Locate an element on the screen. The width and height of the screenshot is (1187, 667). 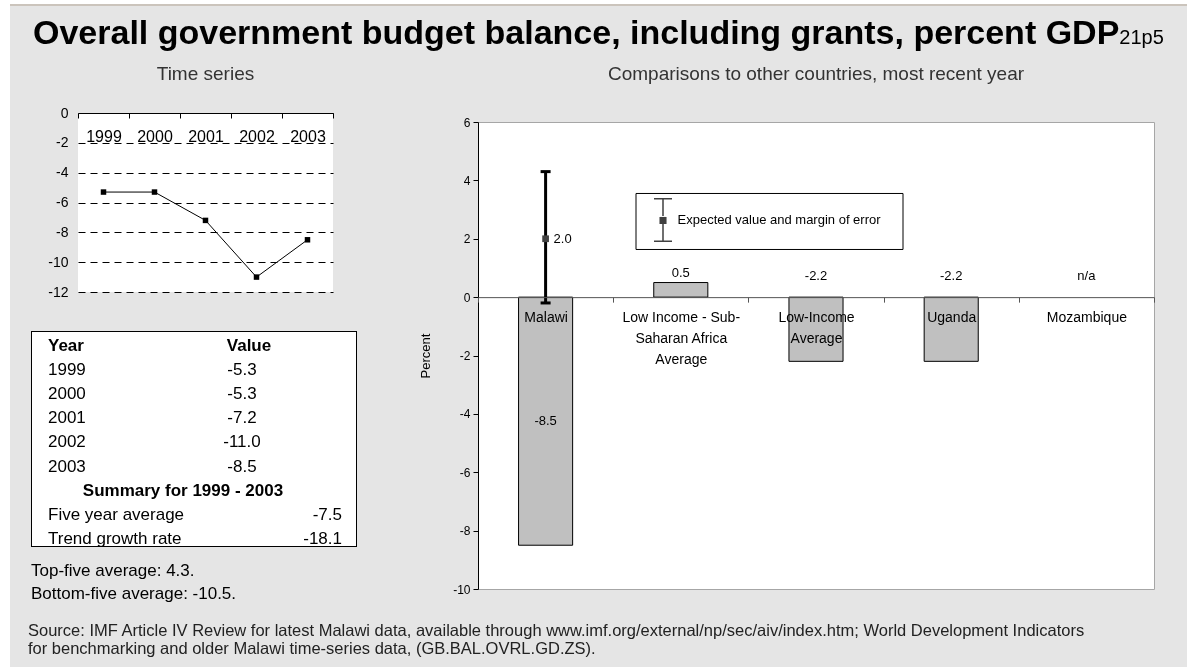
text: Top-five average: 4.3. is located at coordinates (113, 571).